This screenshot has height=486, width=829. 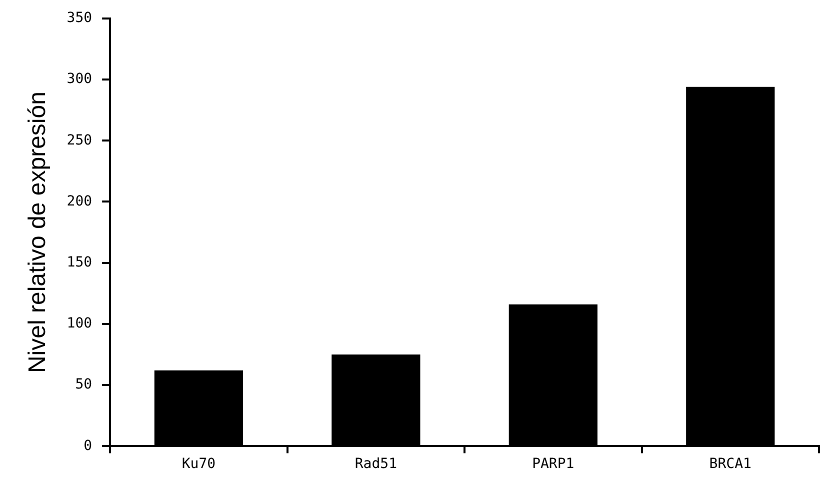 What do you see at coordinates (79, 140) in the screenshot?
I see `y-tick-label: 250` at bounding box center [79, 140].